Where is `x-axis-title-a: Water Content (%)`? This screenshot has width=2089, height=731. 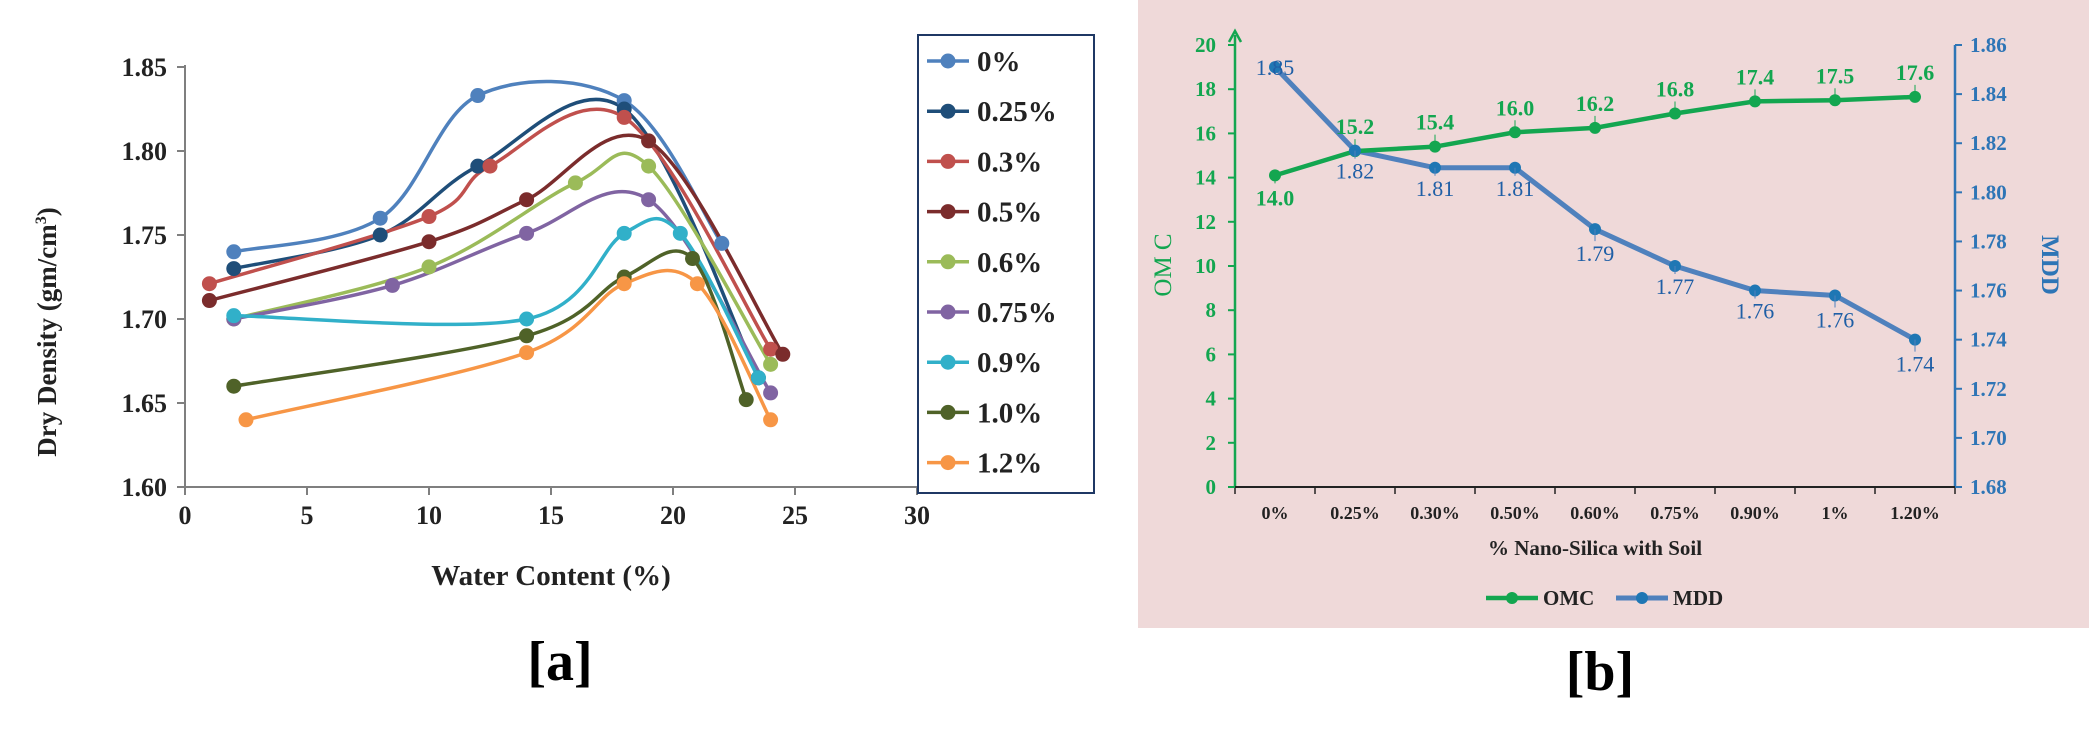
x-axis-title-a: Water Content (%) is located at coordinates (550, 576).